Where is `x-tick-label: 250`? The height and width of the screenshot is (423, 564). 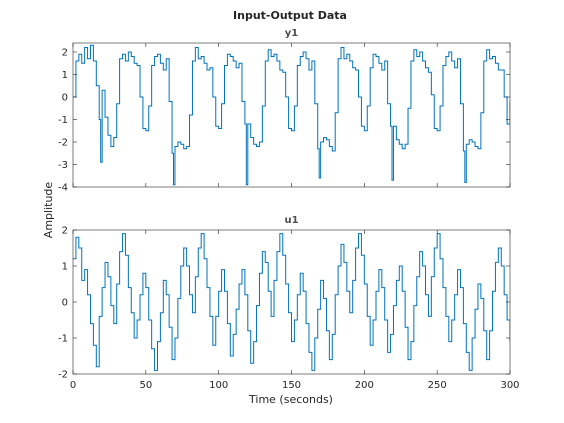
x-tick-label: 250 is located at coordinates (437, 385).